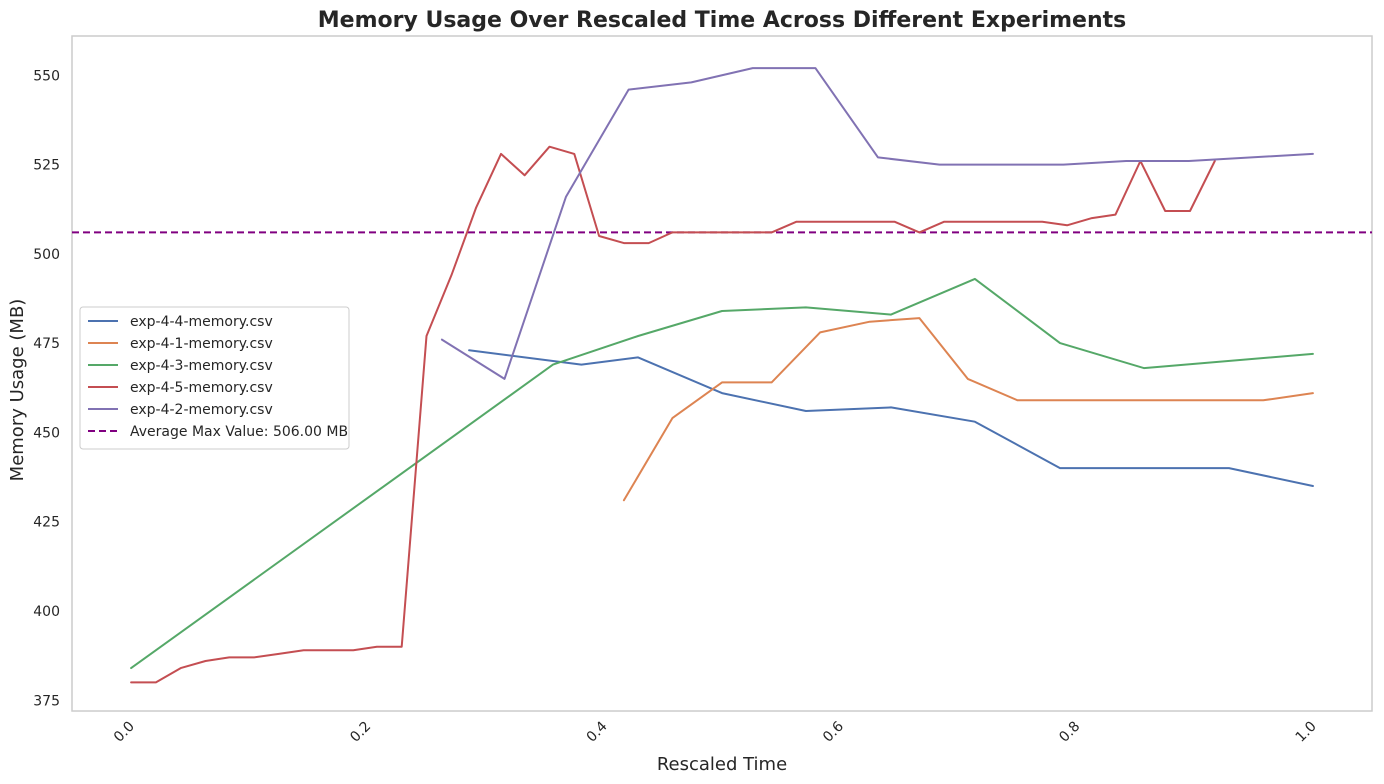 This screenshot has height=784, width=1384. What do you see at coordinates (1069, 732) in the screenshot?
I see `x-tick-label: 0.8` at bounding box center [1069, 732].